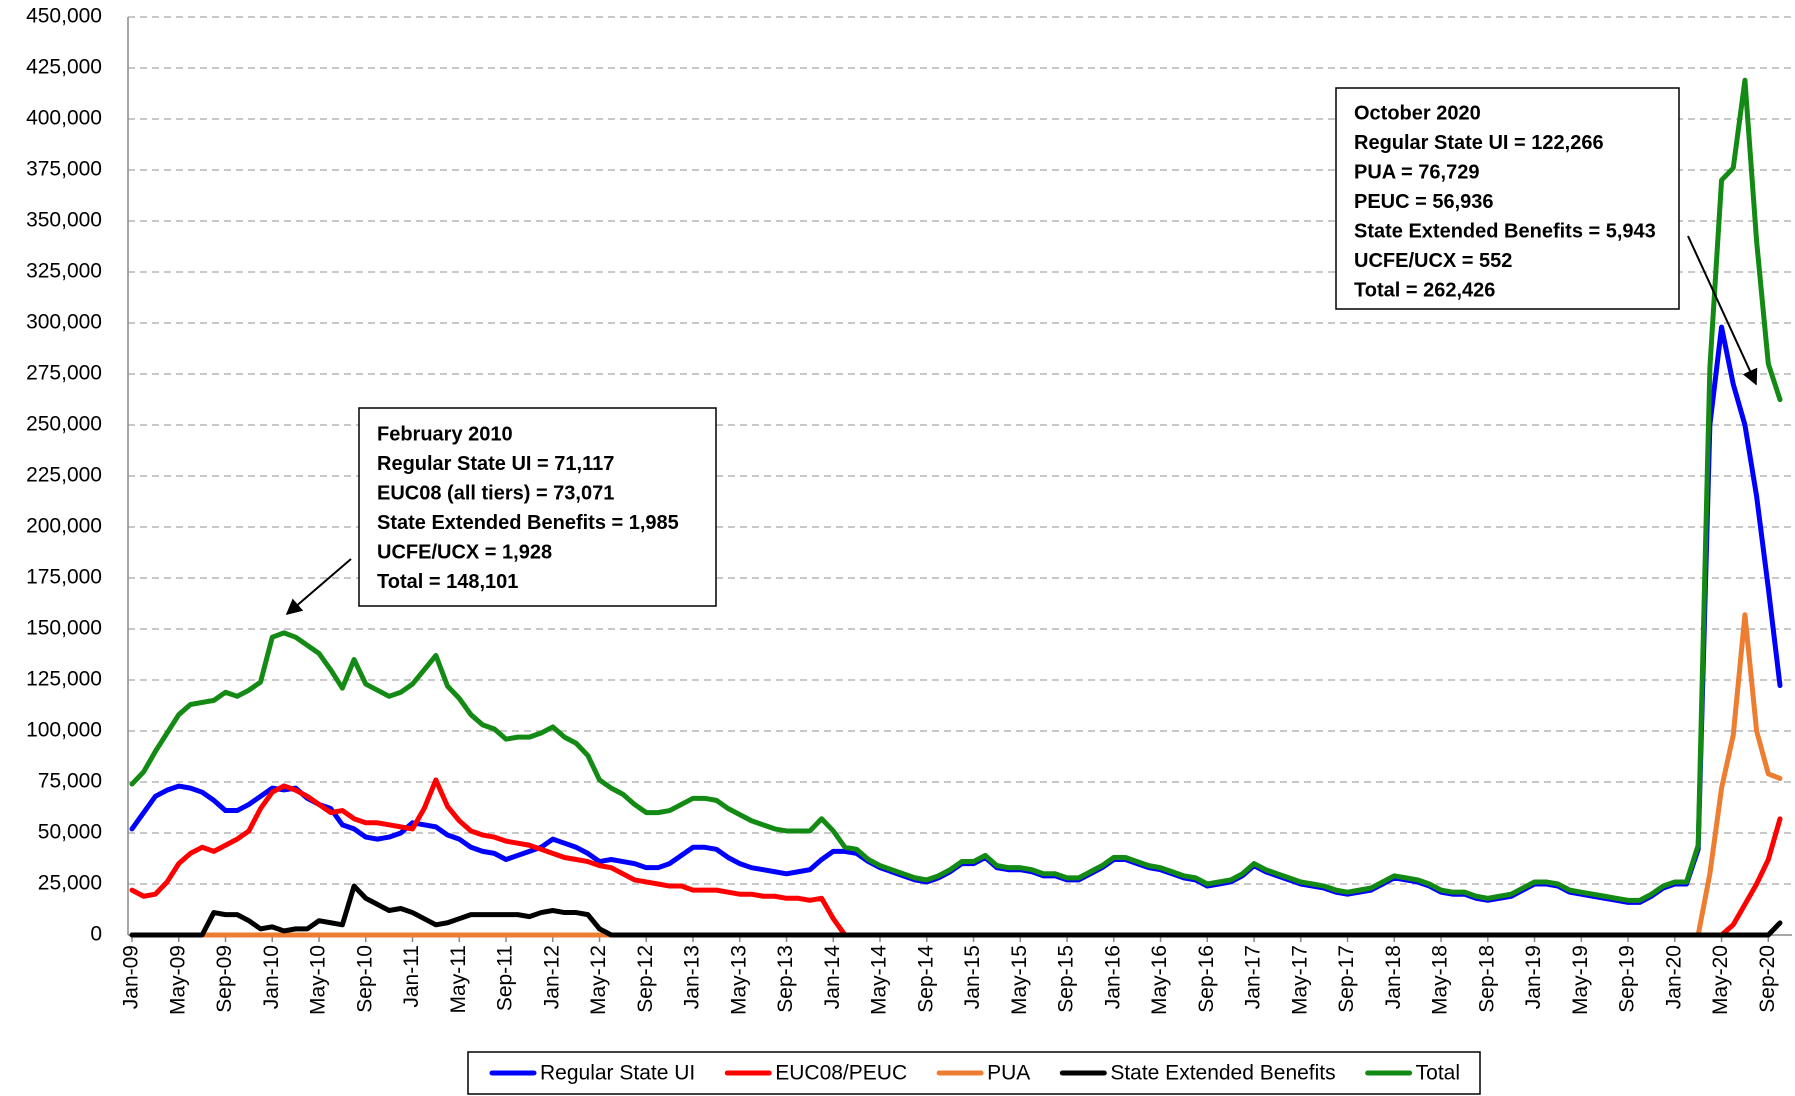 The width and height of the screenshot is (1795, 1096). What do you see at coordinates (1393, 977) in the screenshot?
I see `x-tick-label: Jan-18` at bounding box center [1393, 977].